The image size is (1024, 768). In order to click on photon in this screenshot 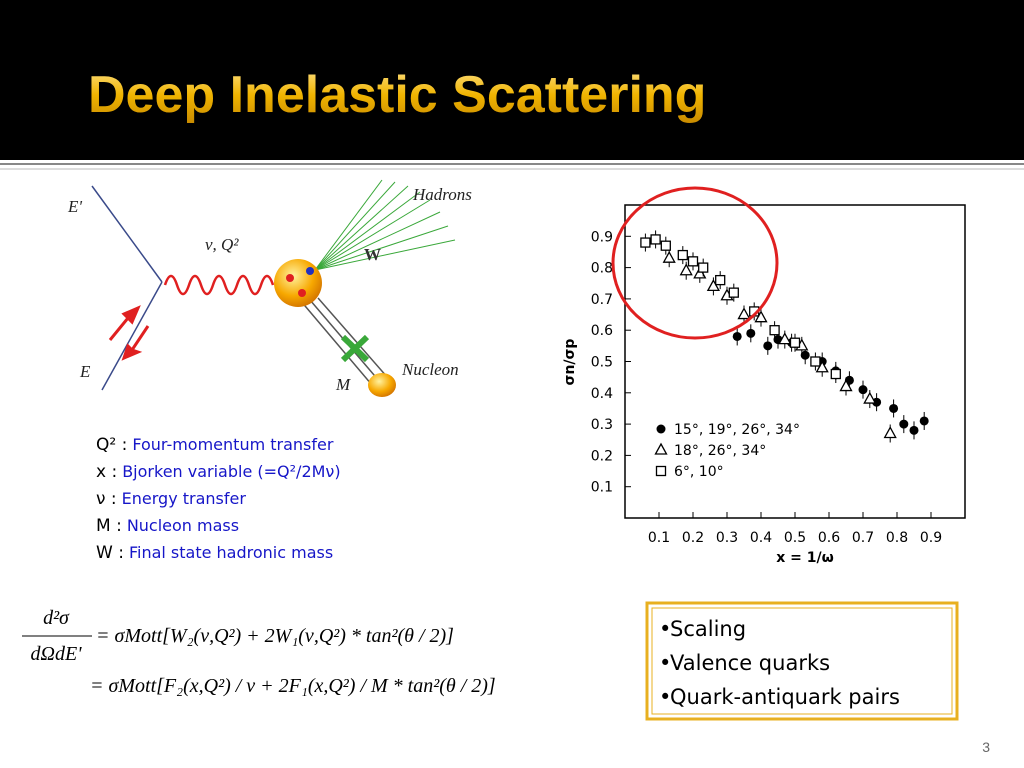, I will do `click(219, 285)`.